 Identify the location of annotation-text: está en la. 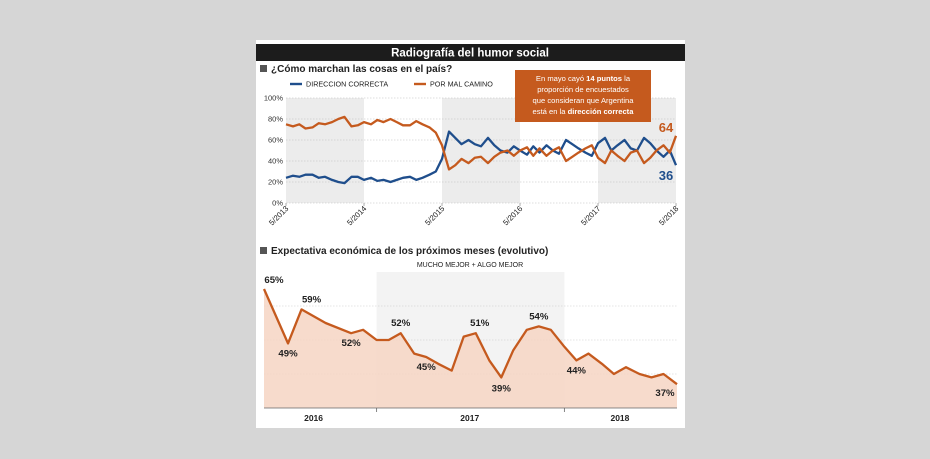
(550, 111).